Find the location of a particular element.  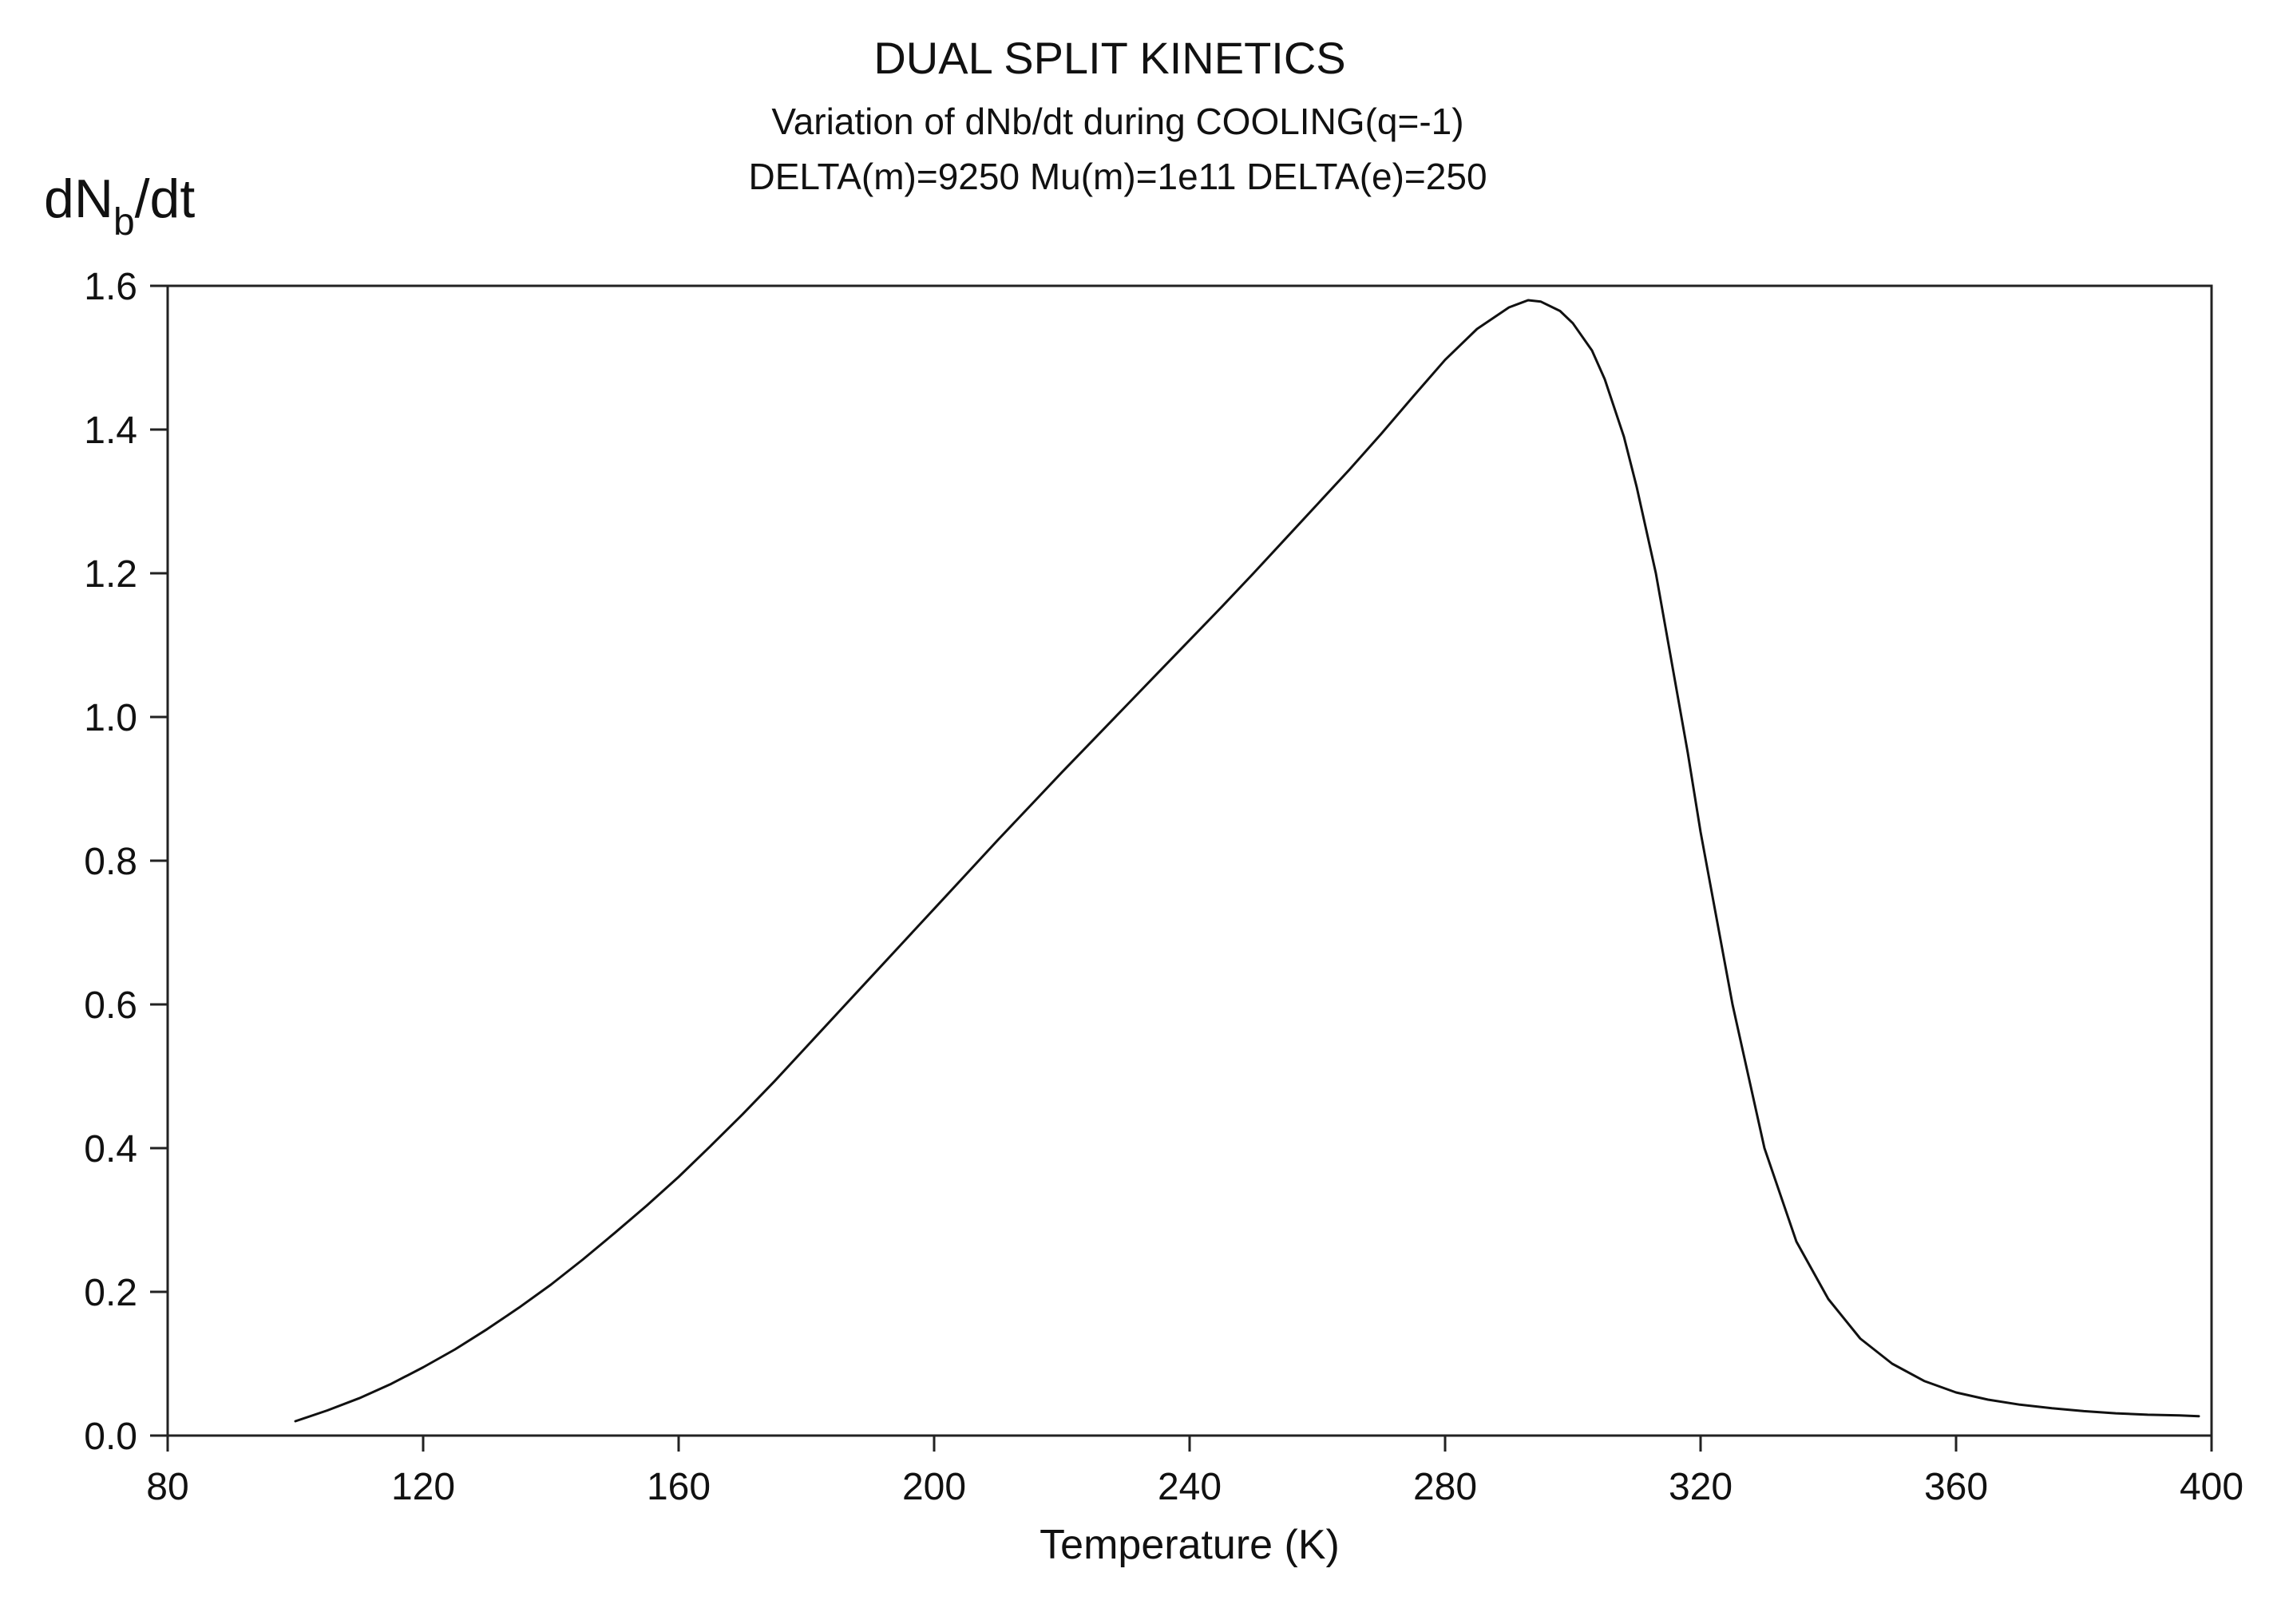

y-axis-label-suffix: /dt is located at coordinates (165, 198).